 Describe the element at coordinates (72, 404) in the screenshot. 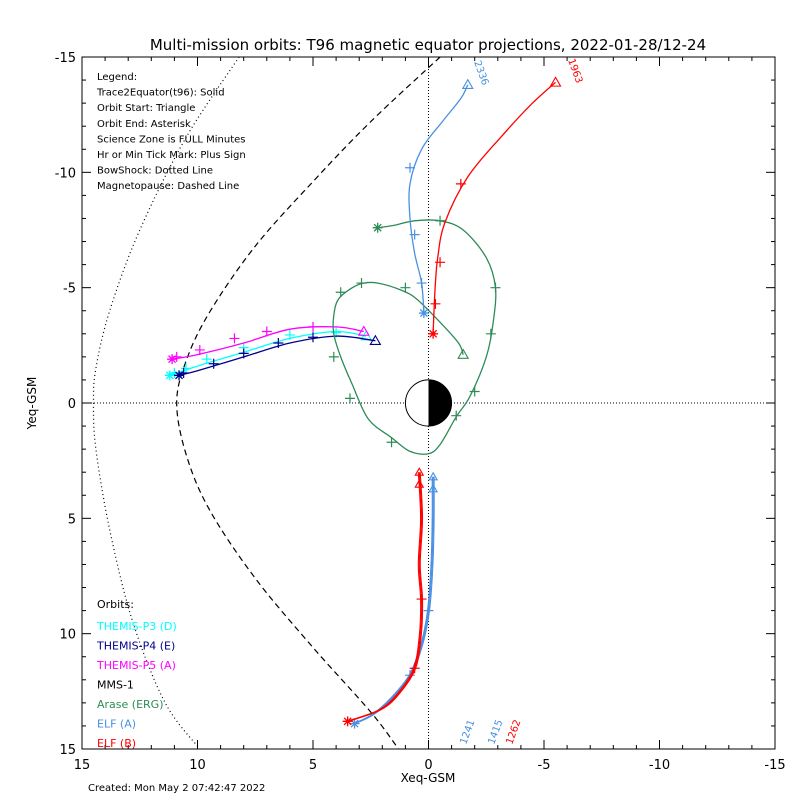

I see `y-tick-label: 0` at that location.